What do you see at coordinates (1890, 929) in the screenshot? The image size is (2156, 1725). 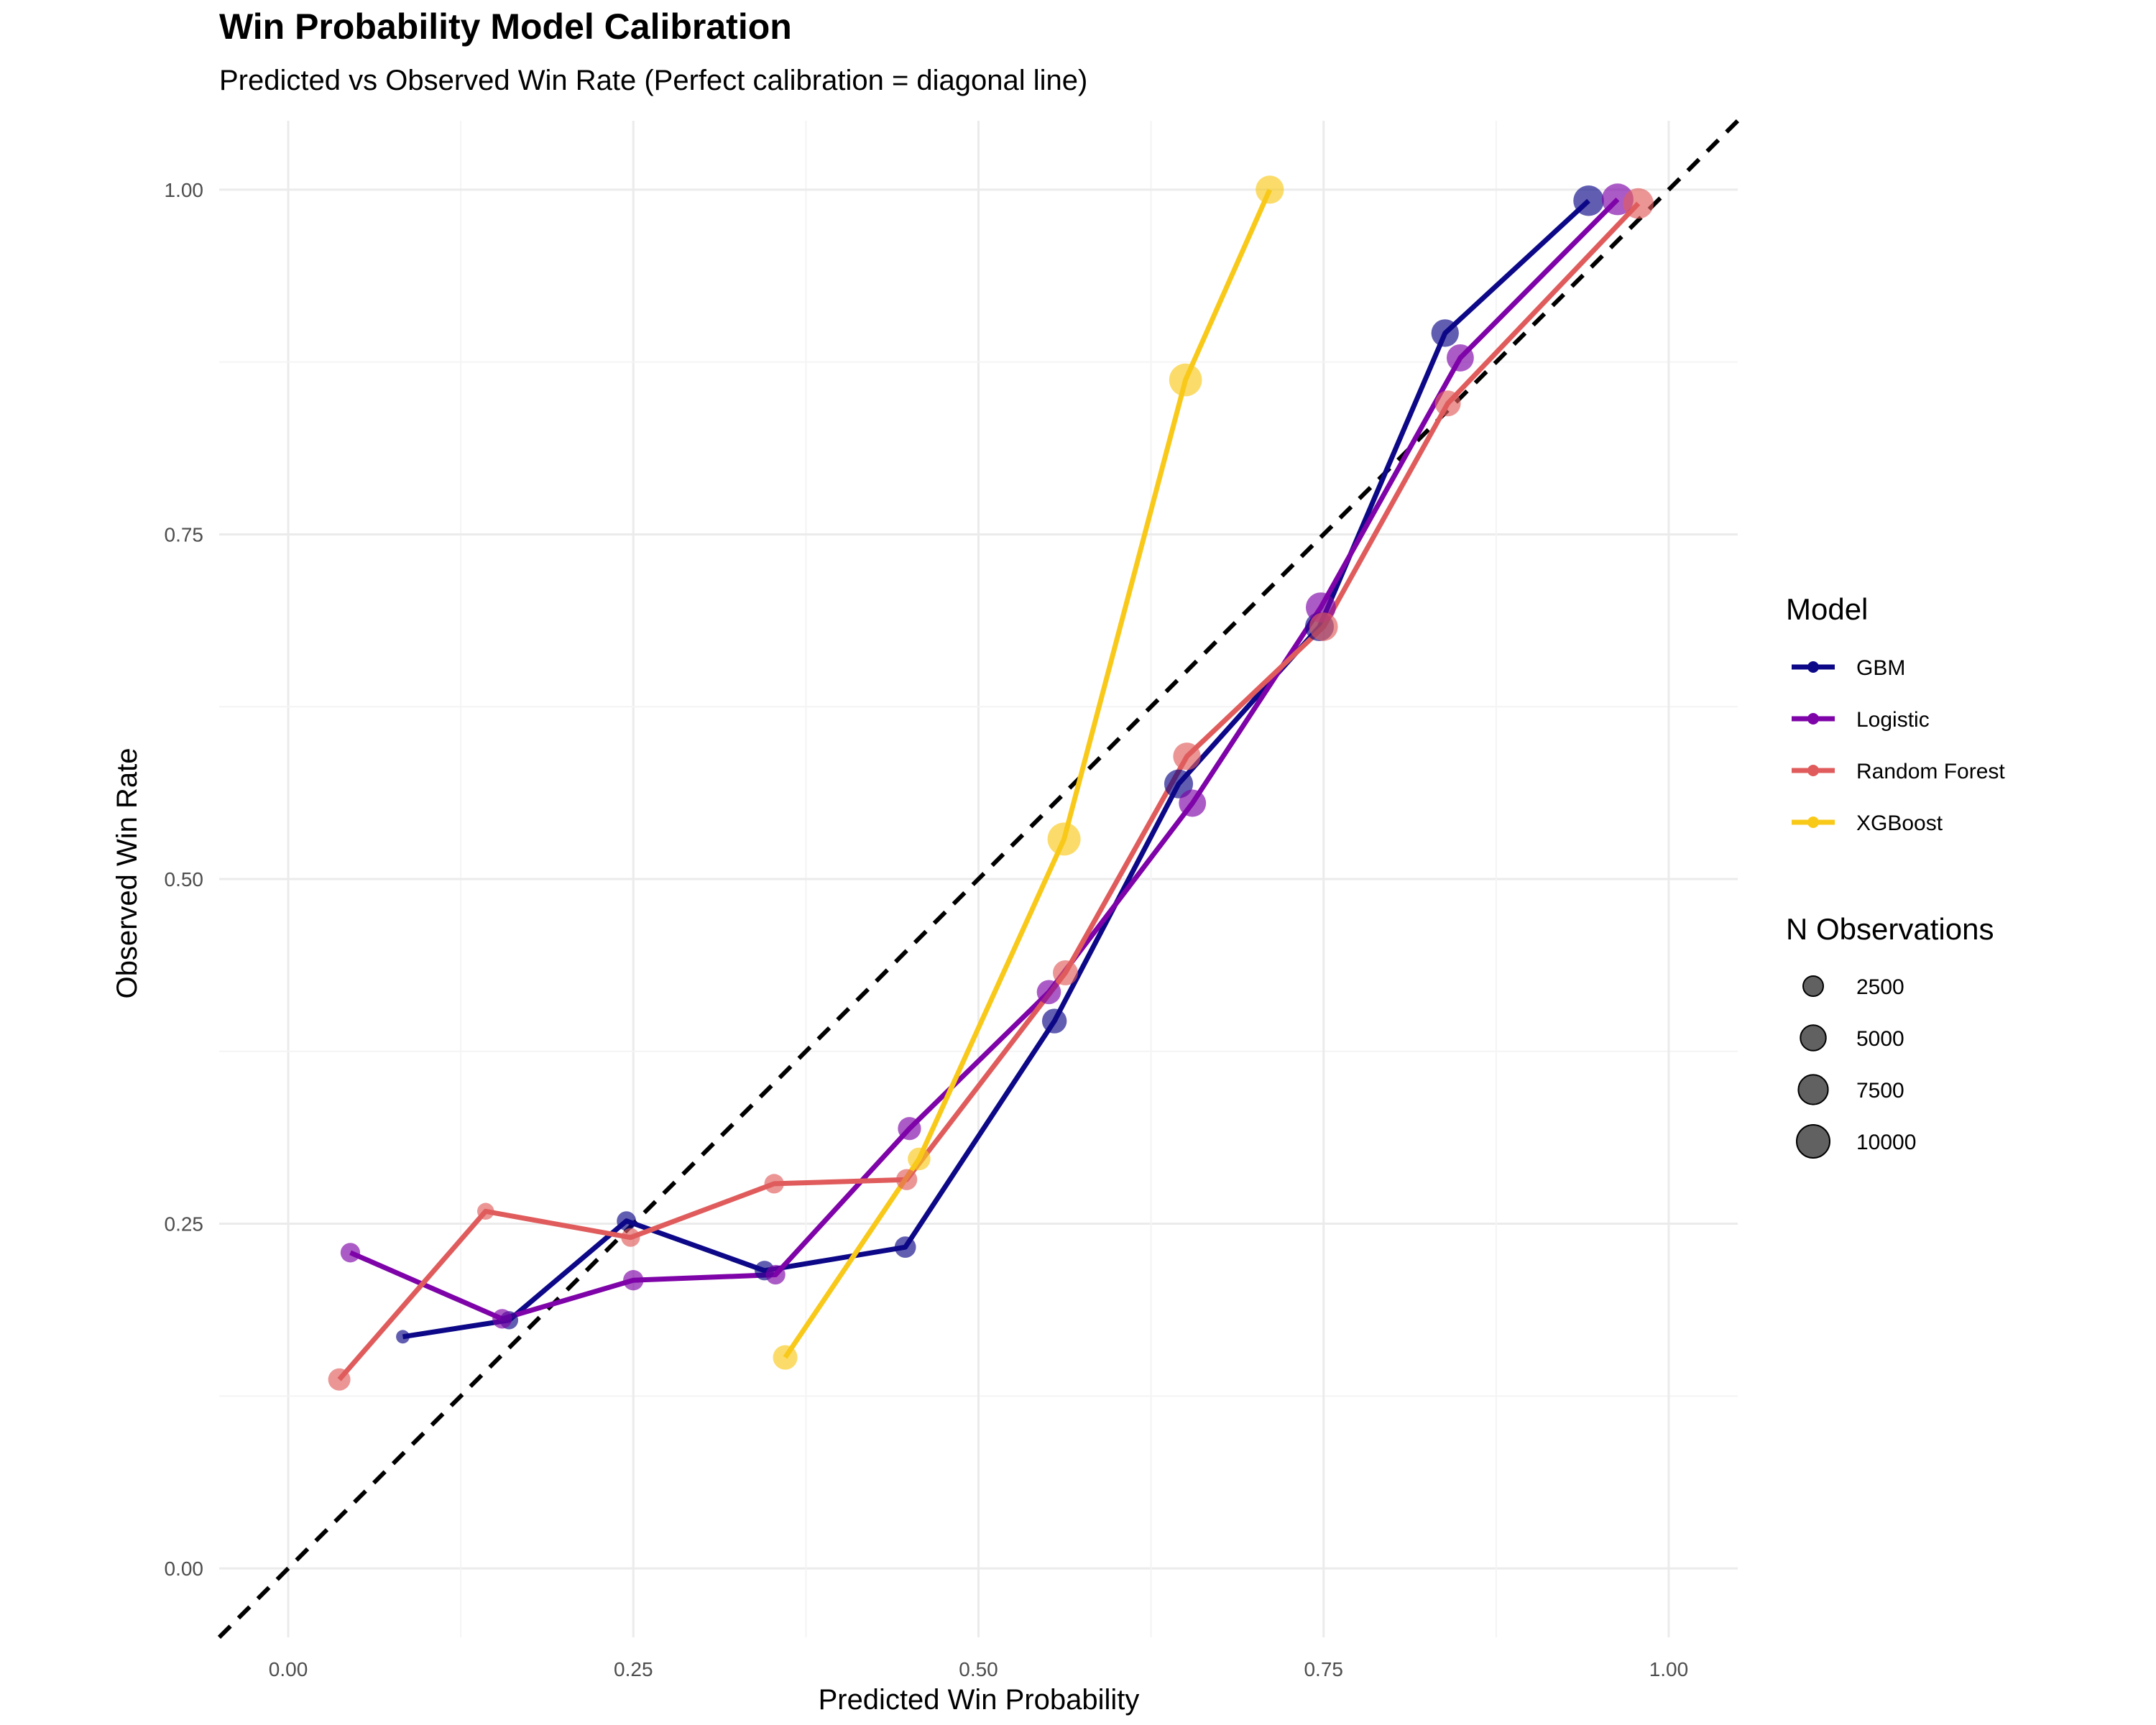 I see `size-legend-title: N Observations` at bounding box center [1890, 929].